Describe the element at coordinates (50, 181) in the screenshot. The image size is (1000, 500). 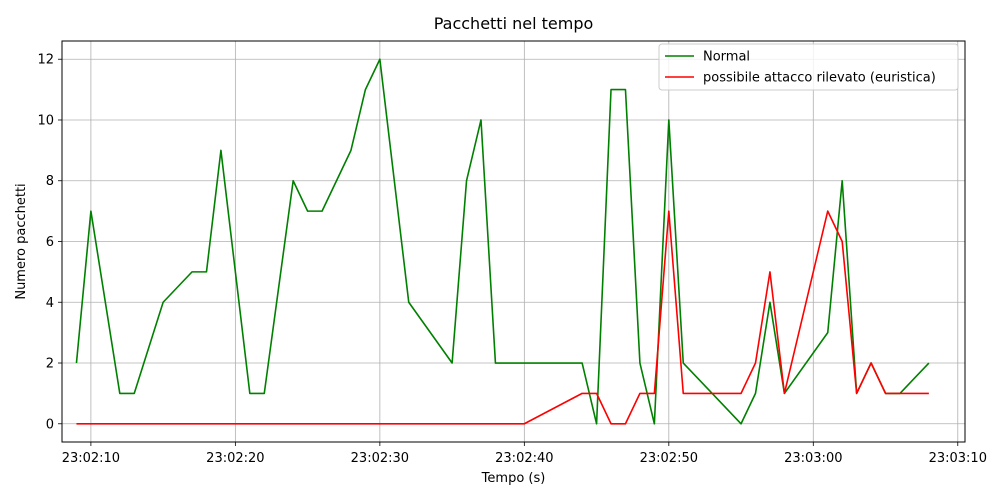
I see `y-tick-label: 8` at that location.